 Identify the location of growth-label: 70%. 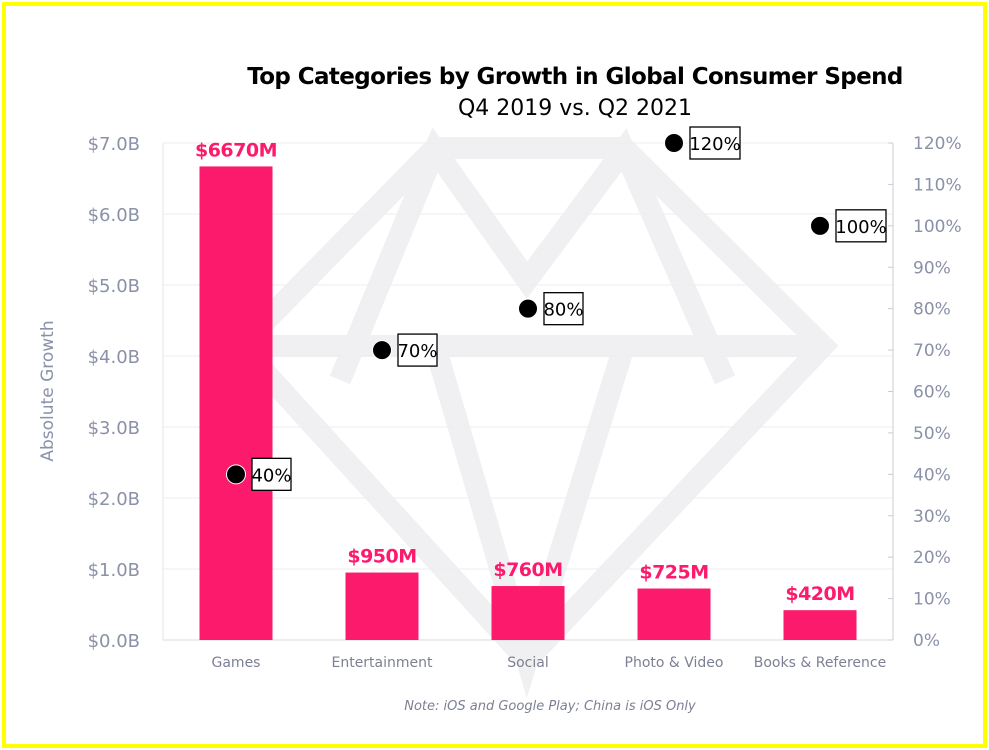
(417, 351).